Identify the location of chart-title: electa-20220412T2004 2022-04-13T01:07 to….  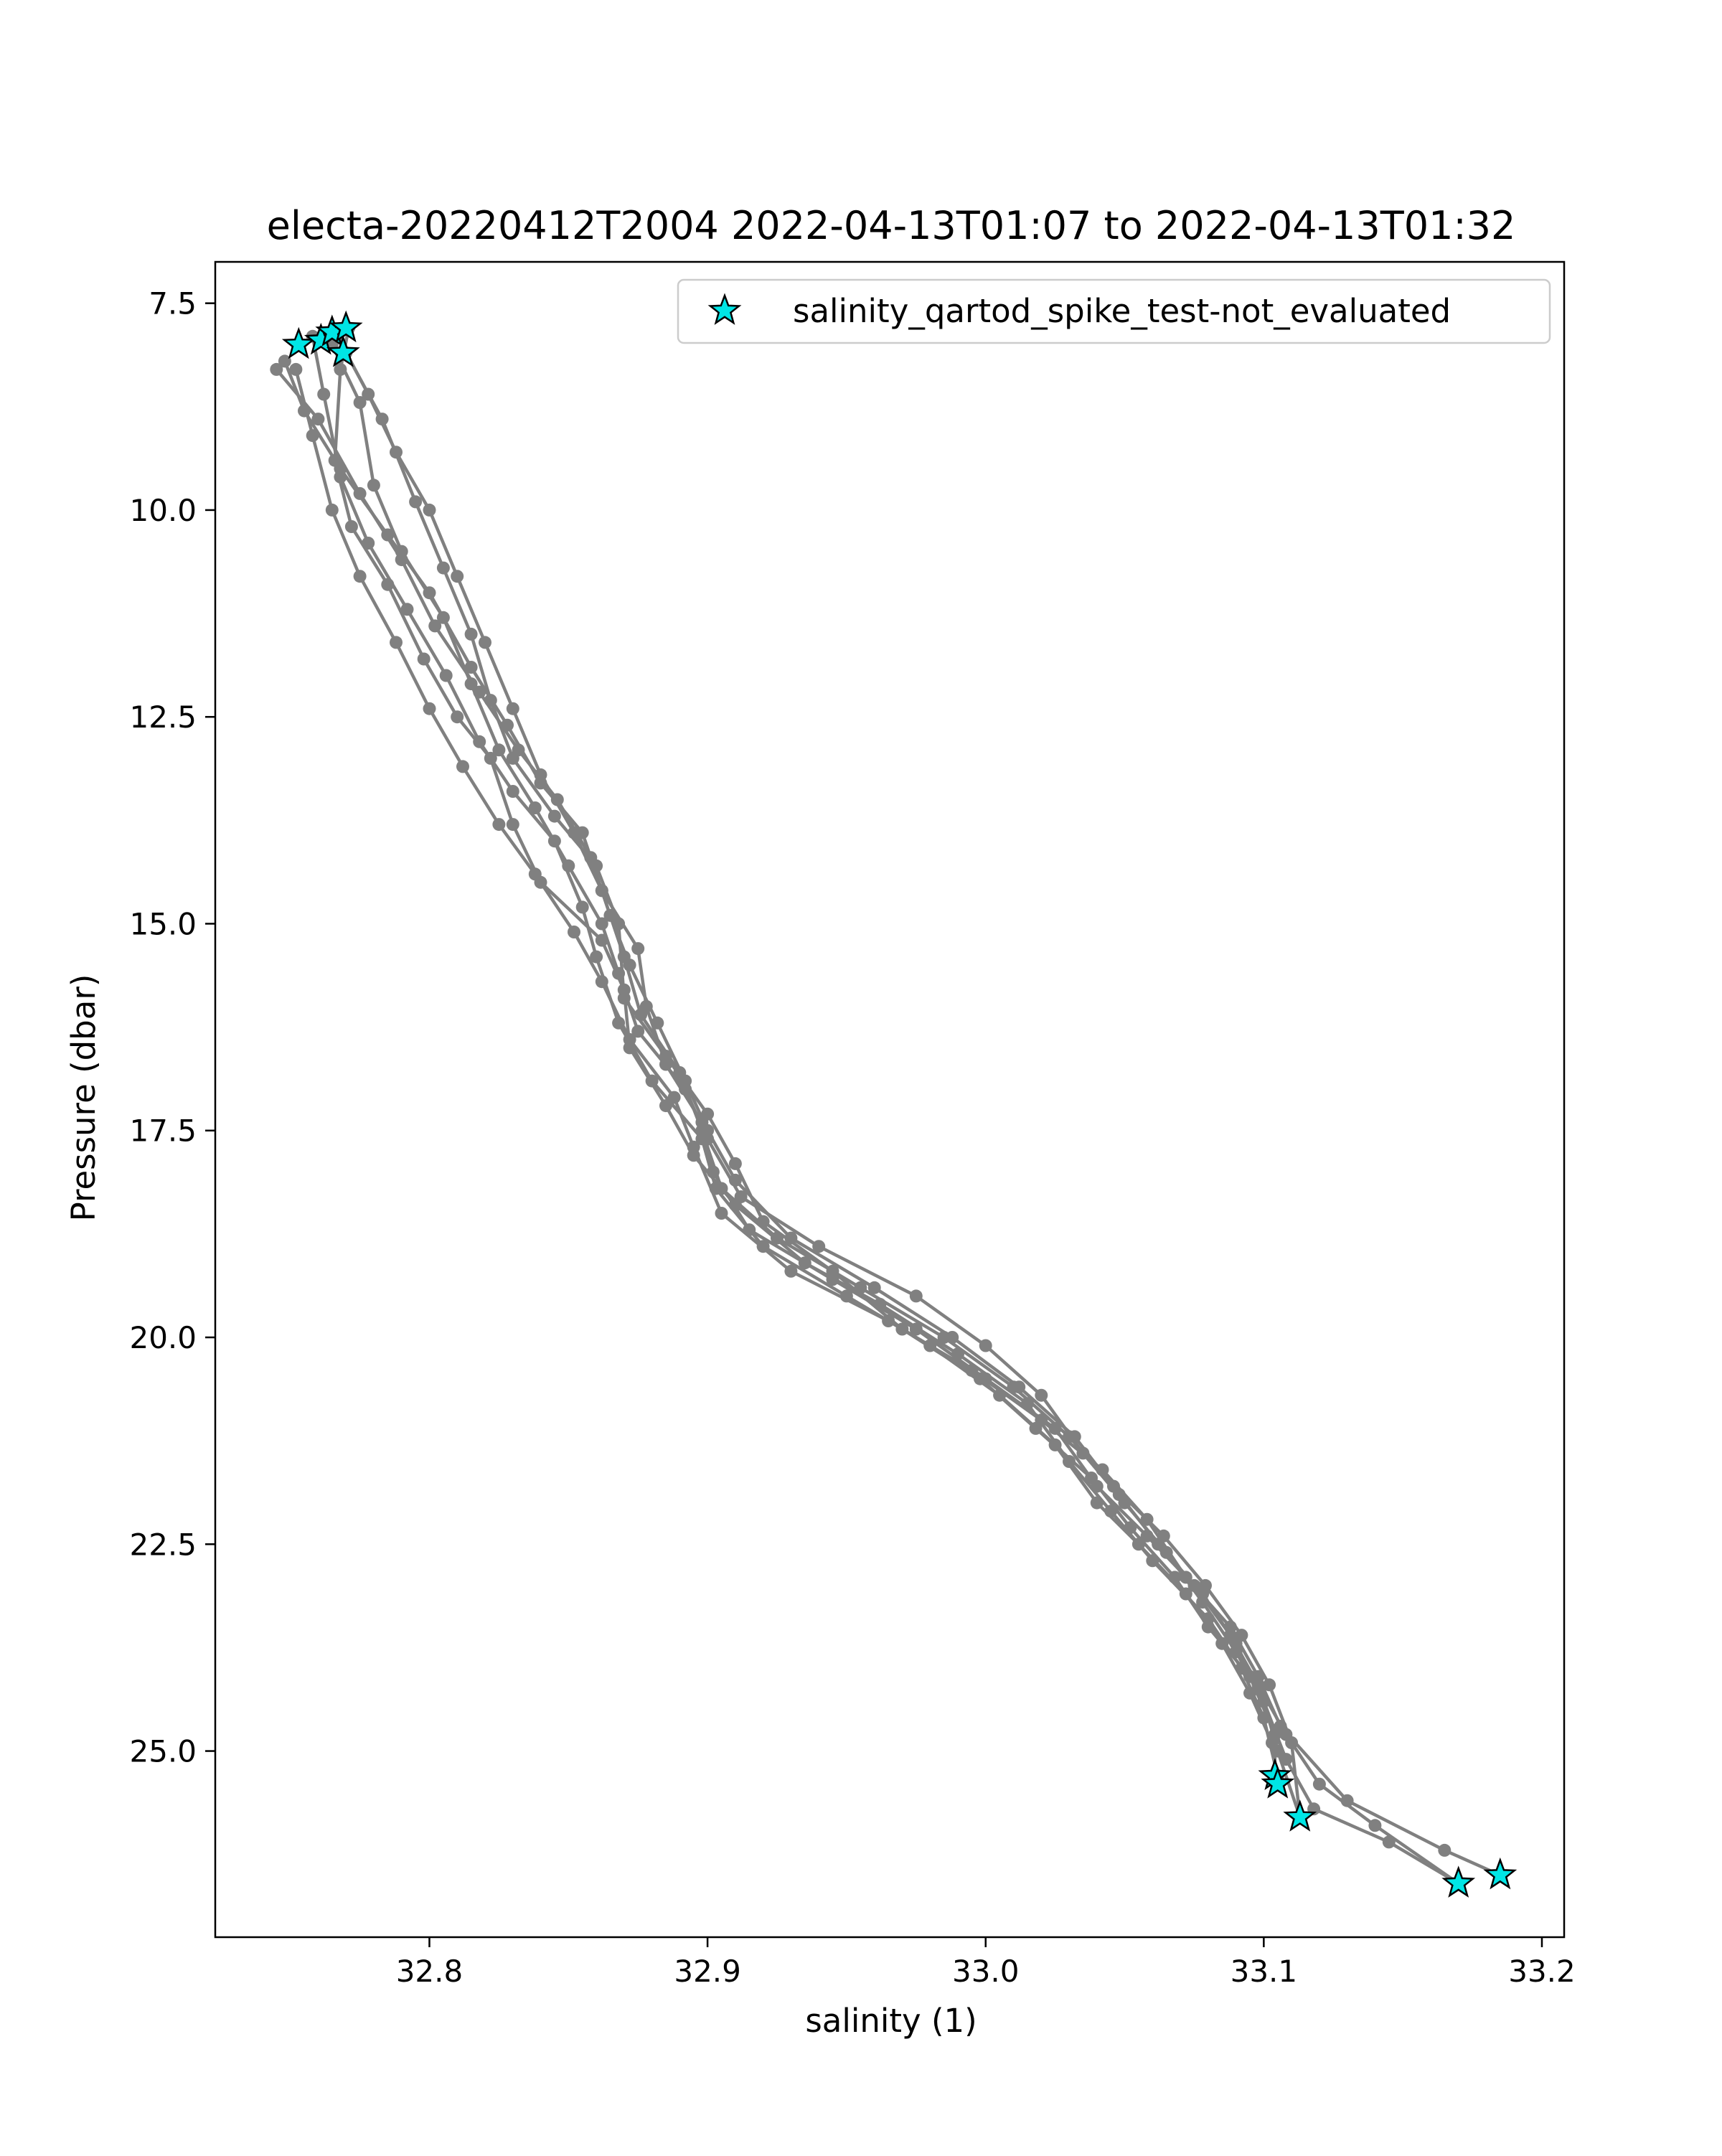
(892, 226).